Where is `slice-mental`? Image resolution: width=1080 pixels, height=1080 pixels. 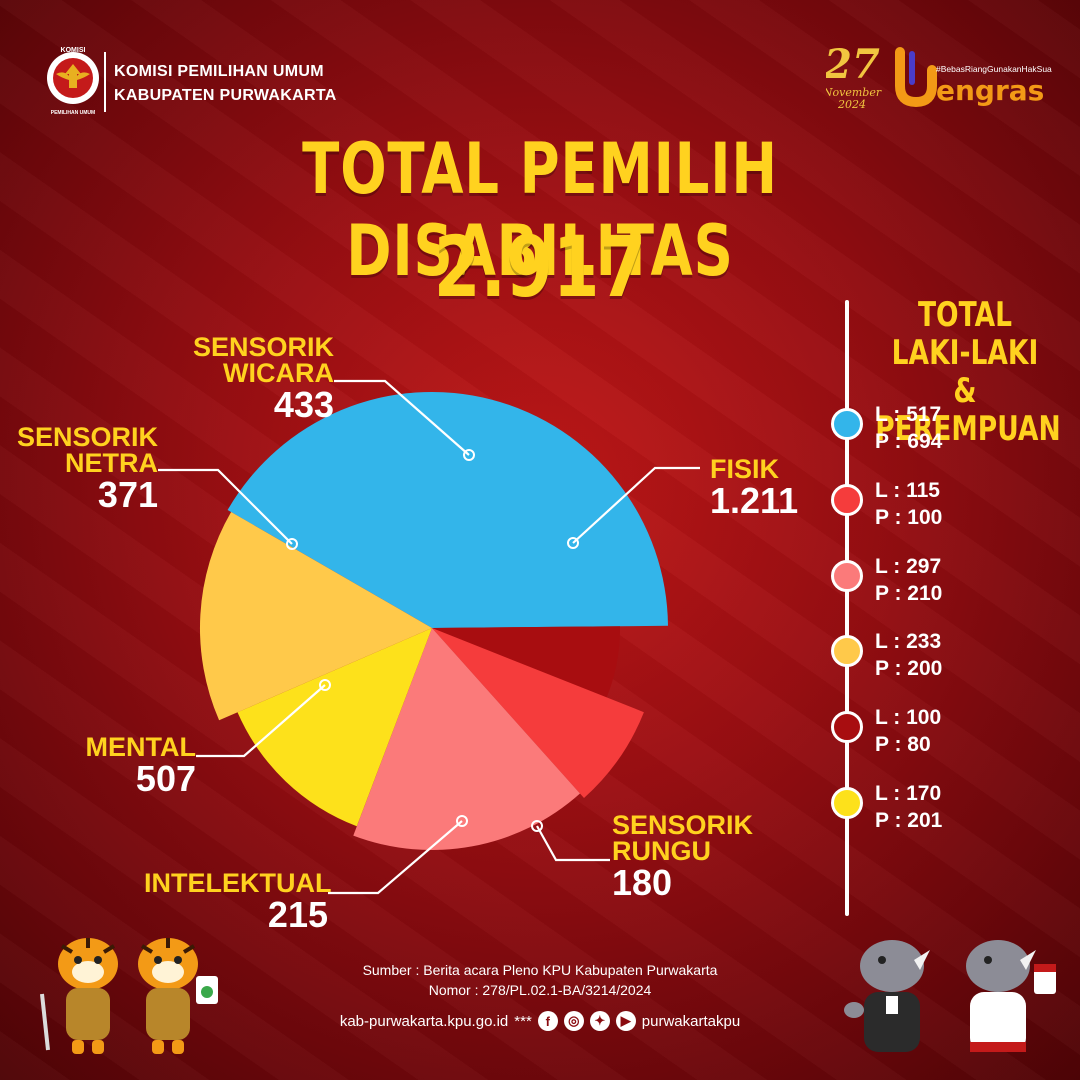
slice-mental is located at coordinates (466, 739).